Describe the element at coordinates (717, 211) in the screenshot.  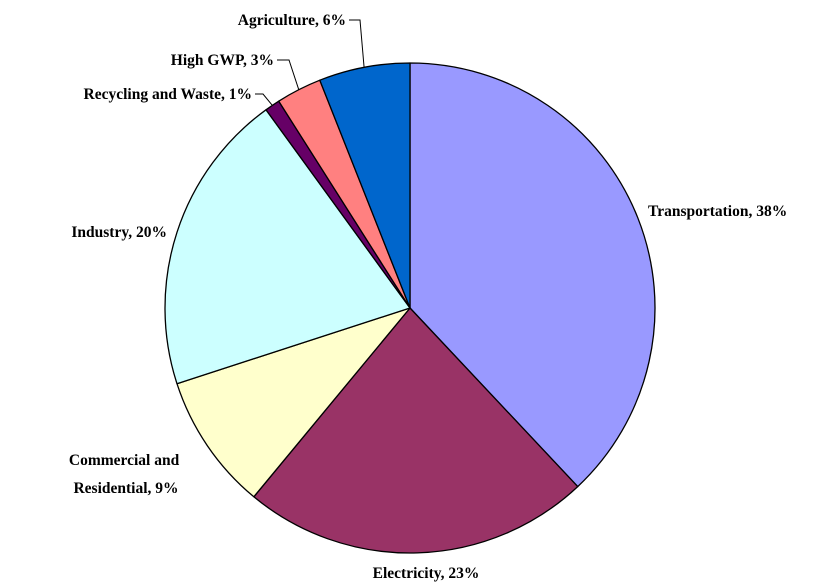
I see `slice-label-transportation: Transportation, 38%` at that location.